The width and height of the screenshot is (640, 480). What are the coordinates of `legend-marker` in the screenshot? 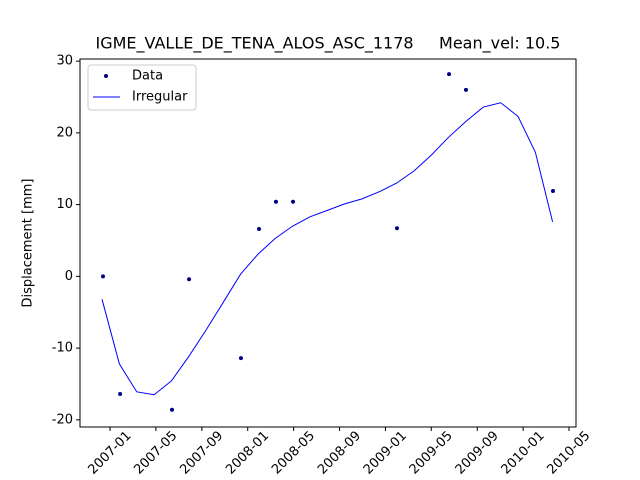 It's located at (106, 76).